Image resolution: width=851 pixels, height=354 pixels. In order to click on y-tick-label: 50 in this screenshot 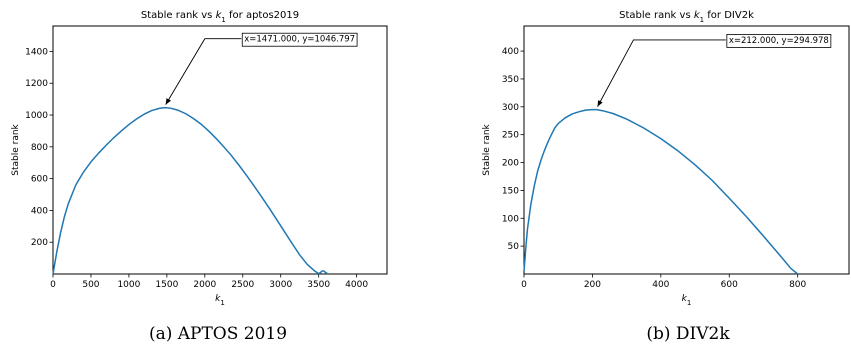, I will do `click(514, 247)`.